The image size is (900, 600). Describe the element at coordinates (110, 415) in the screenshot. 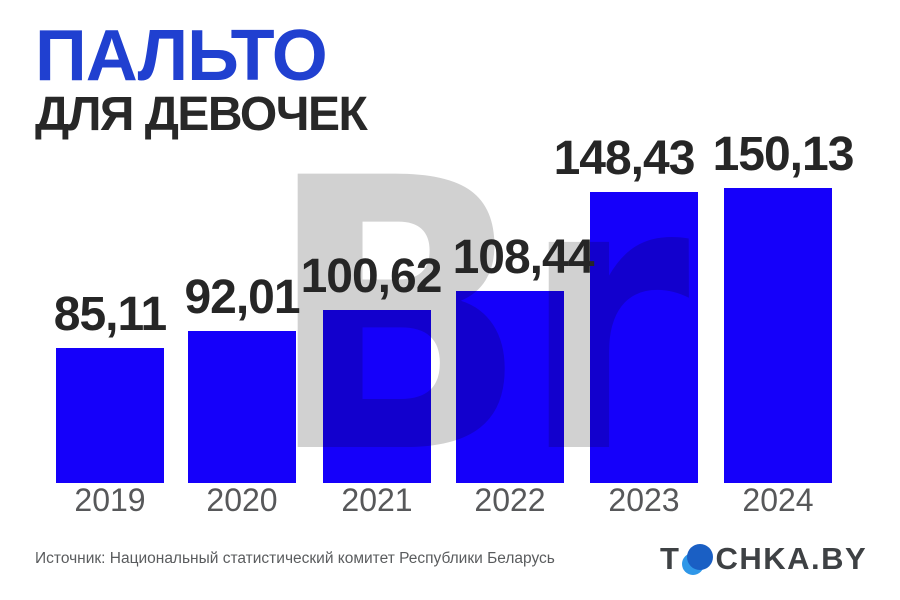

I see `bar-2019` at that location.